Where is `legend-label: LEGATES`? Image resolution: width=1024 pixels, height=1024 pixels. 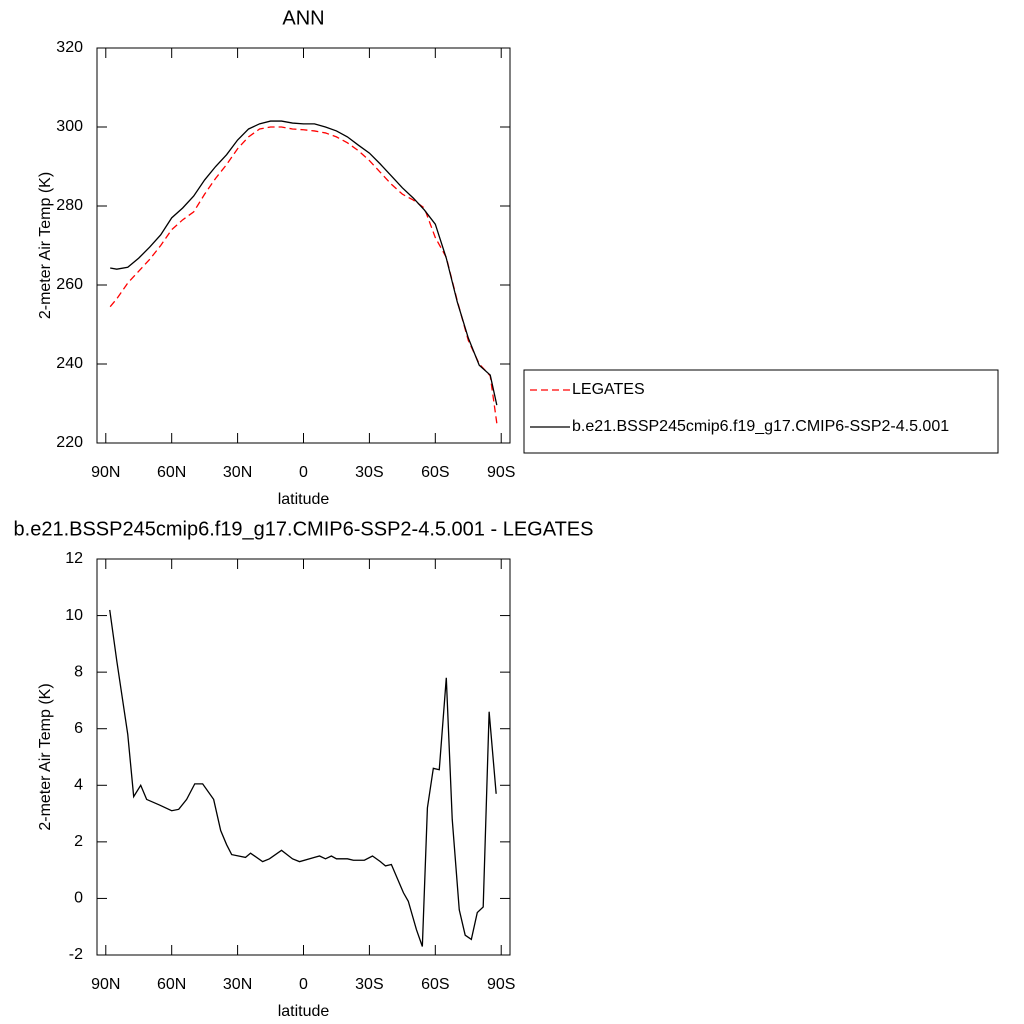
legend-label: LEGATES is located at coordinates (608, 389).